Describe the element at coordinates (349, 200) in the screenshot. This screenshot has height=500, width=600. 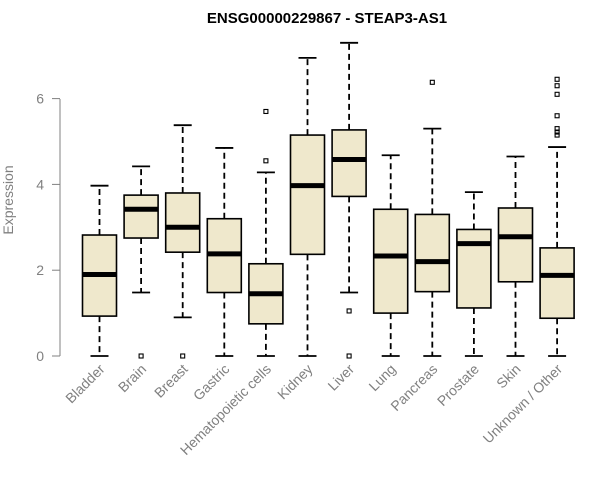
I see `box-liver` at that location.